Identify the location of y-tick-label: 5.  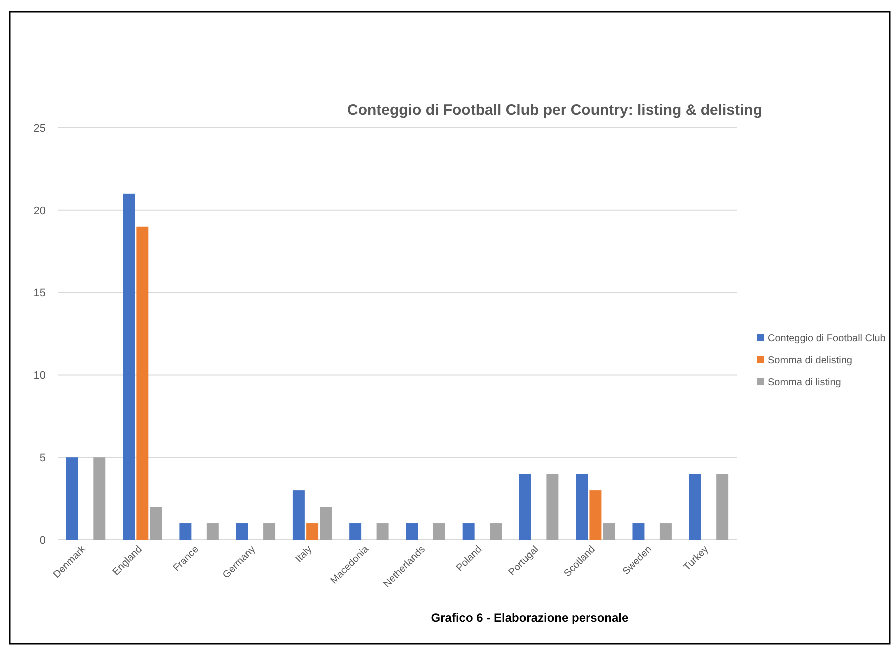
(43, 458).